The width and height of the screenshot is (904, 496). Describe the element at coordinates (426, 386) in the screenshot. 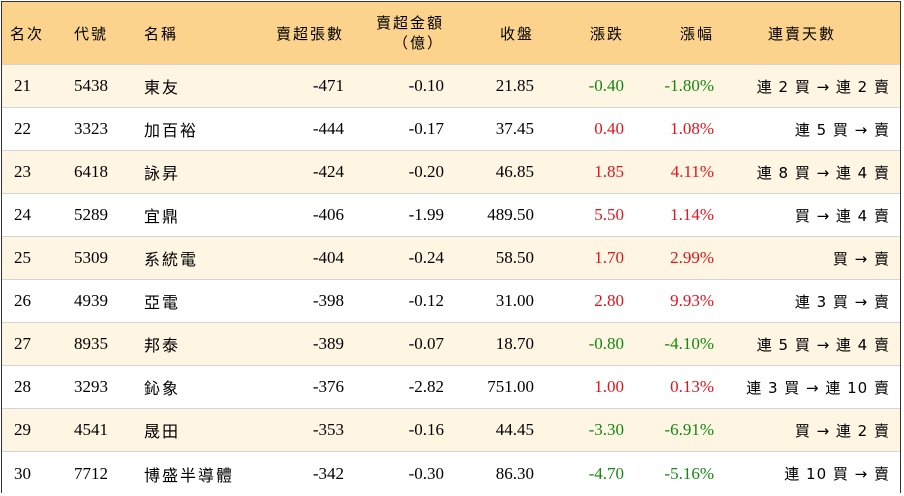

I see `sell-amount-cell: -2.82` at that location.